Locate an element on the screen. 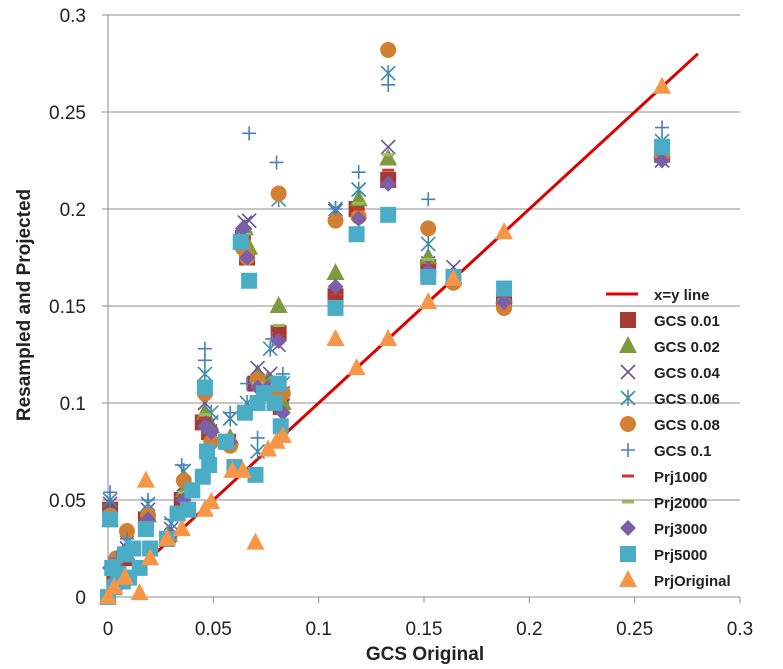 The image size is (783, 669). legend-item-gcs-0-06: GCS 0.06 is located at coordinates (670, 399).